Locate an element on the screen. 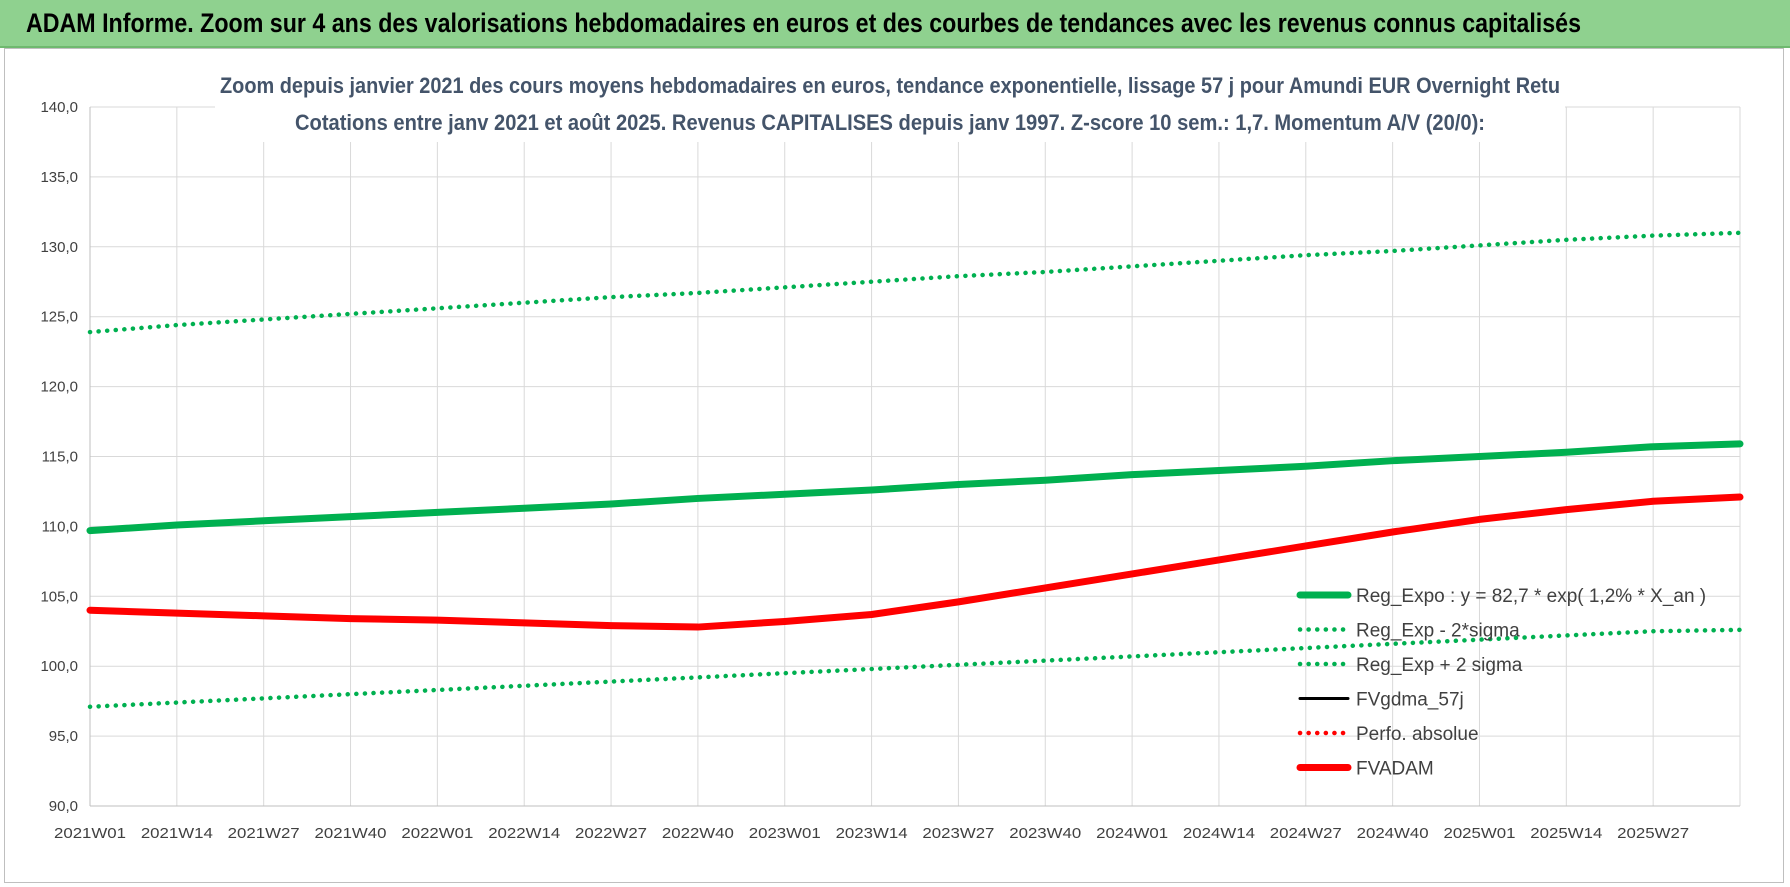  y-tick-label: 120,0 is located at coordinates (59, 387).